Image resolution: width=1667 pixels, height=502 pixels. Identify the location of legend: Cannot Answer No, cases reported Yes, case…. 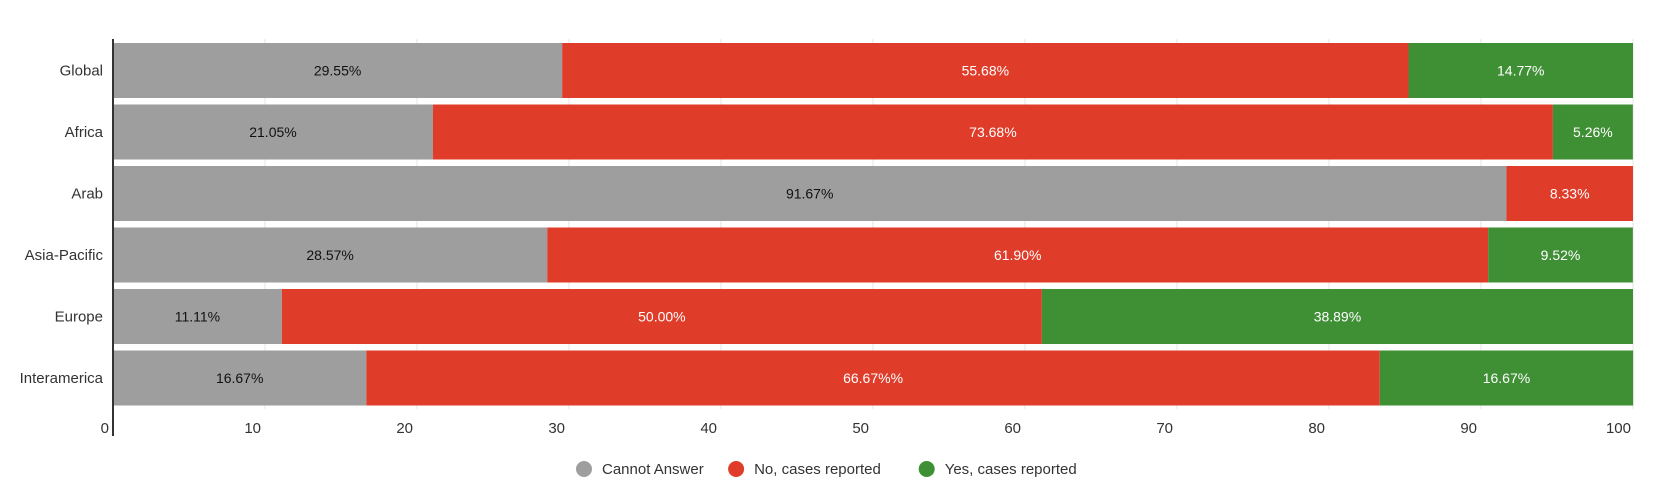
(826, 469).